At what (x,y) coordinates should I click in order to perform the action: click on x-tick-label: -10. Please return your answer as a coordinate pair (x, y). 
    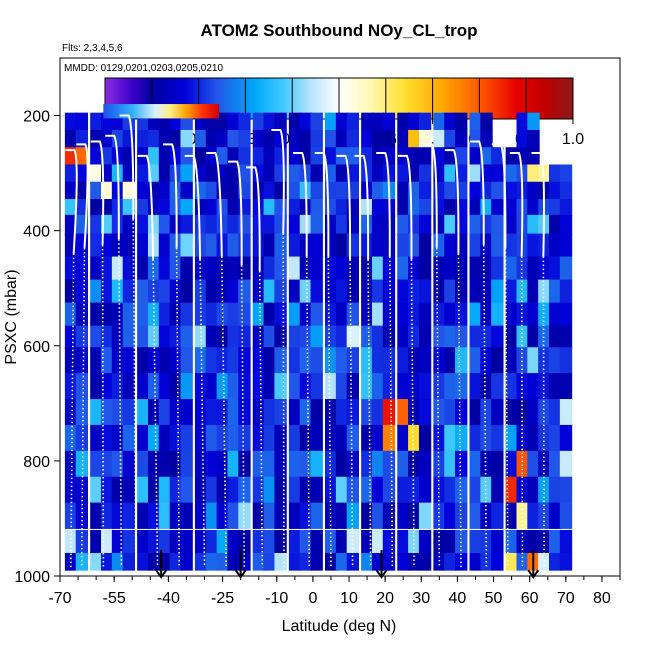
    Looking at the image, I should click on (276, 598).